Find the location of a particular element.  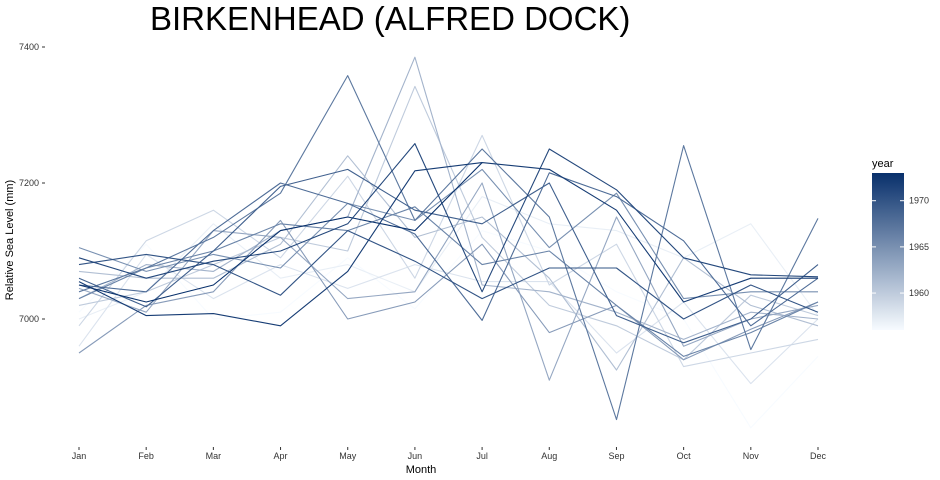

series-line-1973 is located at coordinates (280, 232).